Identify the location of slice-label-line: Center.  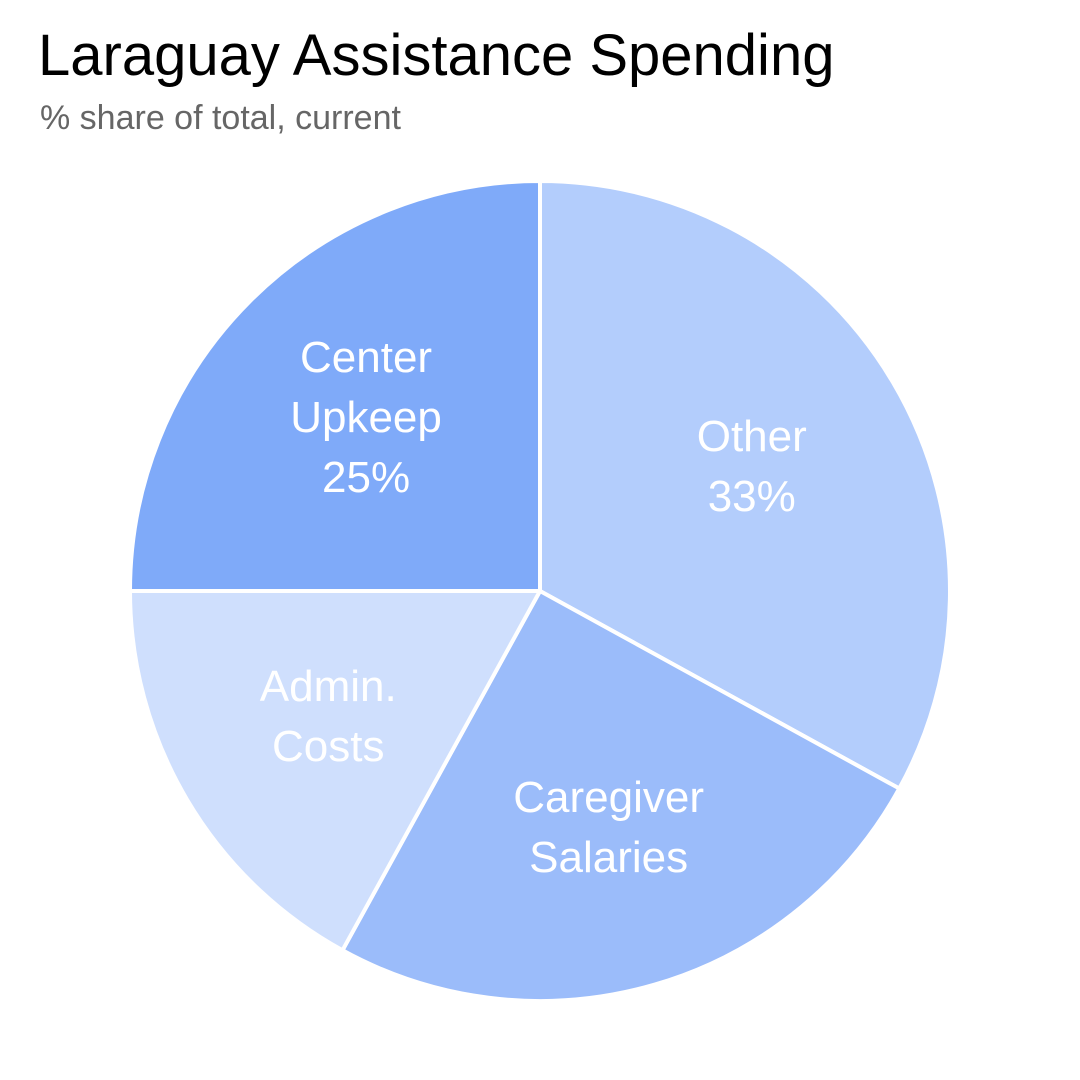
(366, 357).